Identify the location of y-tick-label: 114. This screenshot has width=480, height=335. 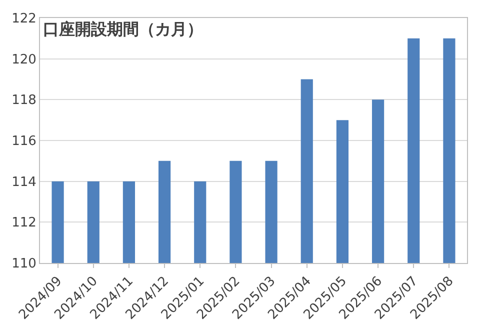
(24, 182).